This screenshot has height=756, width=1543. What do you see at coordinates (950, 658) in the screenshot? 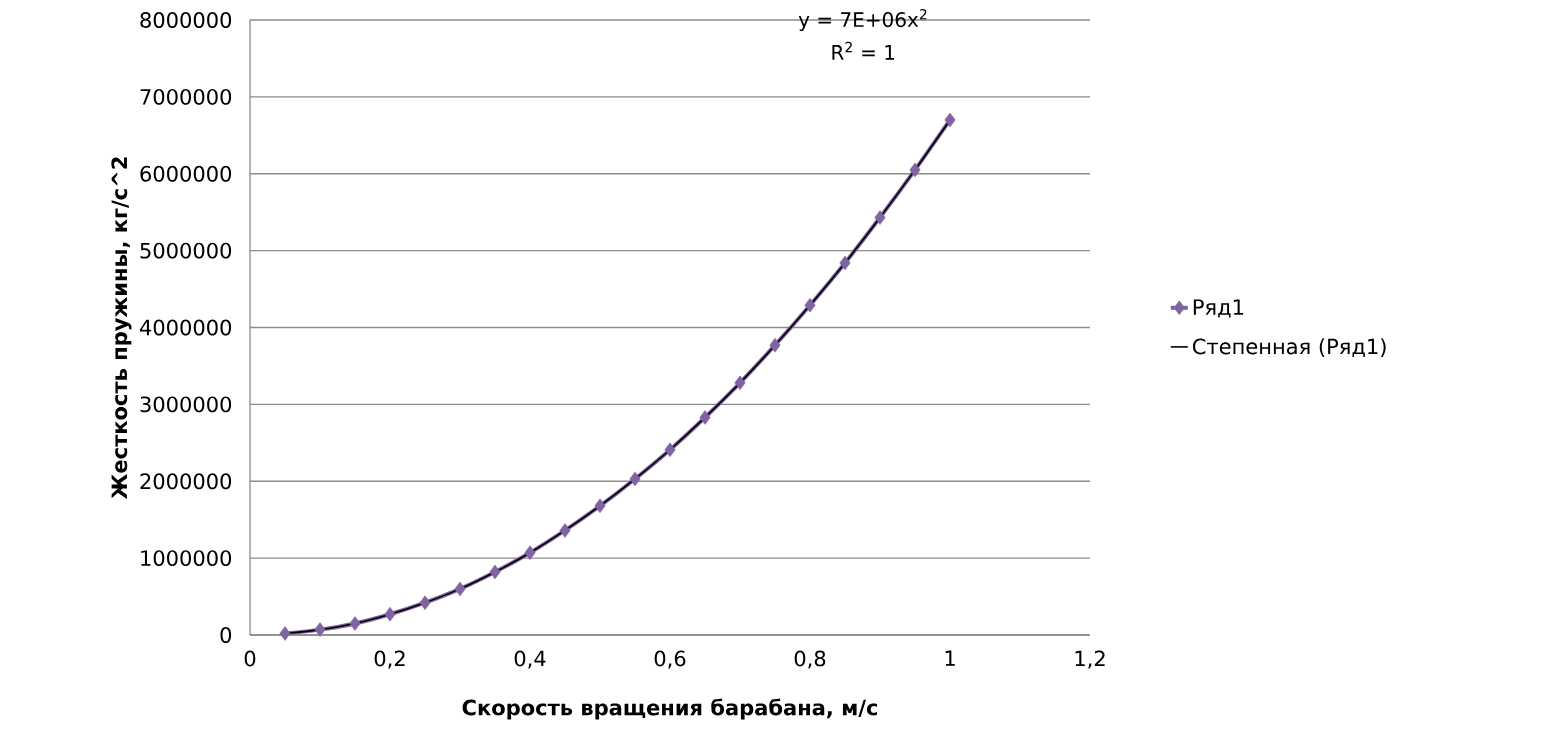
I see `x-tick-label: 1` at bounding box center [950, 658].